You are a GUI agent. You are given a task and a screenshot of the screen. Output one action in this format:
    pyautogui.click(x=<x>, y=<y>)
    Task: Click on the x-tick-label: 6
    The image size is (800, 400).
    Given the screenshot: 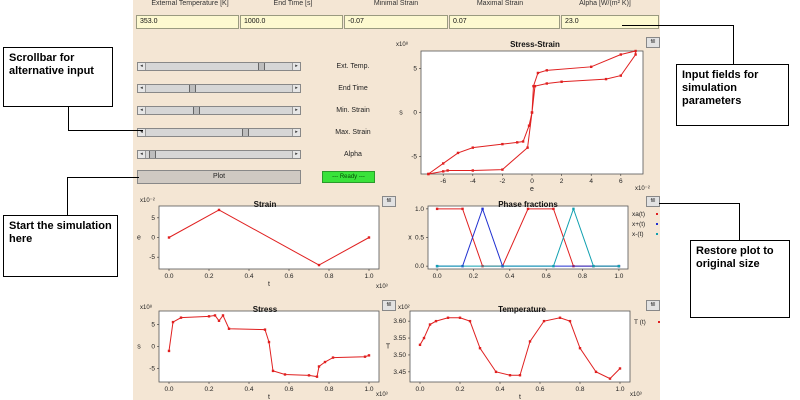 What is the action you would take?
    pyautogui.click(x=621, y=181)
    